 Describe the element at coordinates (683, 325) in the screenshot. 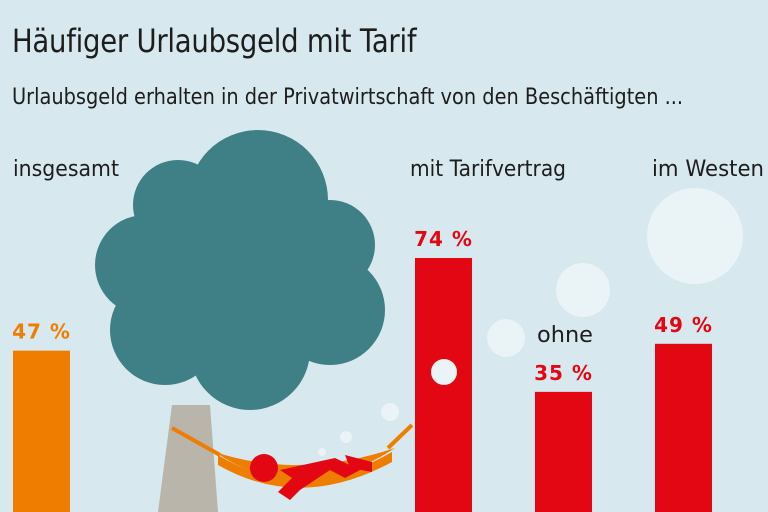

I see `value-label-3: 49 %` at that location.